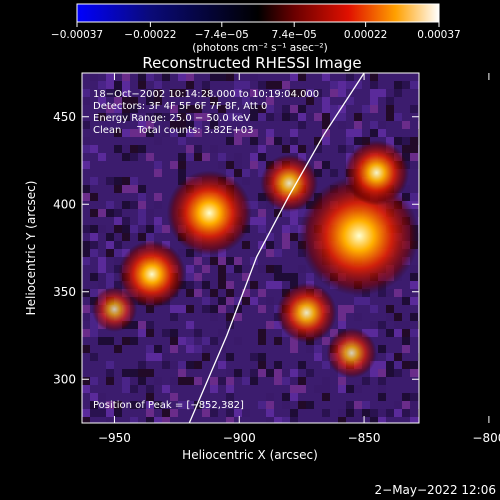  I want to click on footer-timestamp: 2−May−2022 12:06, so click(436, 490).